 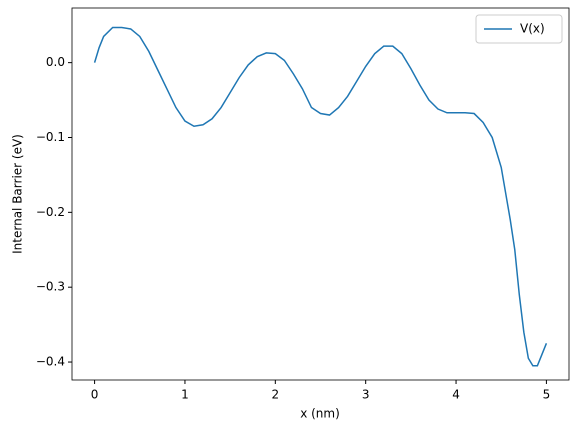 What do you see at coordinates (519, 29) in the screenshot?
I see `legend-box` at bounding box center [519, 29].